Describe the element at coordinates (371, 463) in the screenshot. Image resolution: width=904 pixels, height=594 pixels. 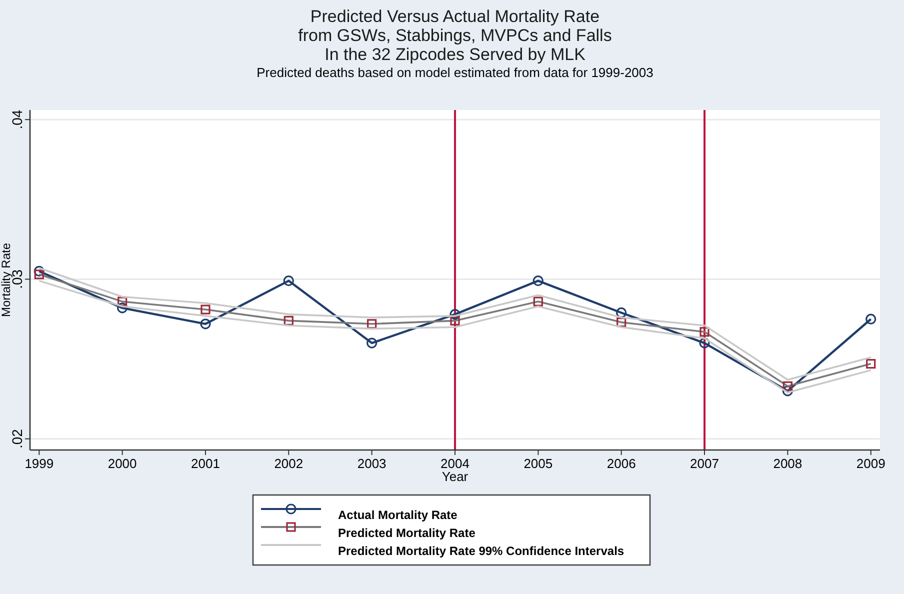
I see `x-tick-label: 2003` at that location.